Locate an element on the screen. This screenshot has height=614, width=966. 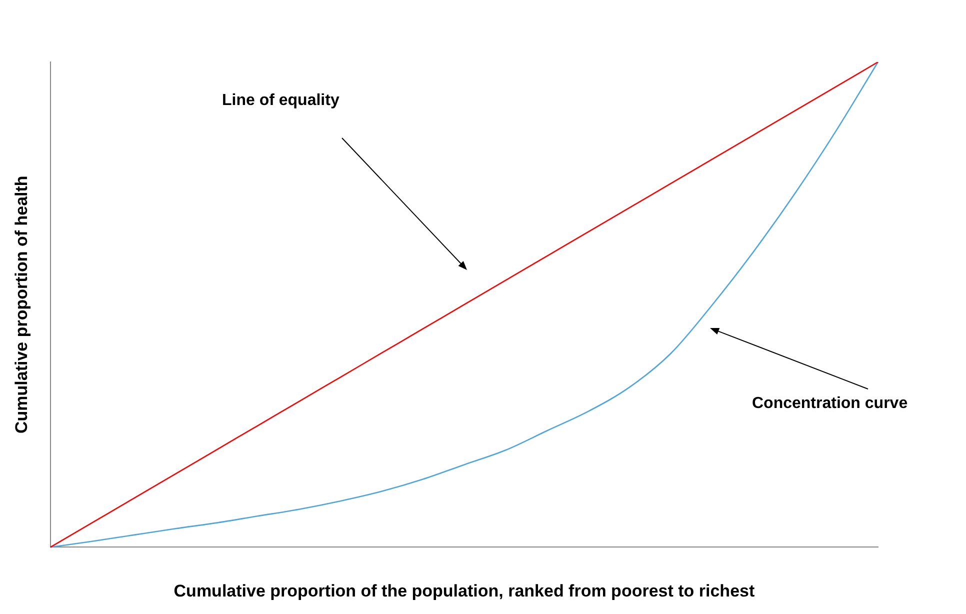
x-axis-title: Cumulative proportion of the population, ranked from poorest to richest is located at coordinates (464, 590).